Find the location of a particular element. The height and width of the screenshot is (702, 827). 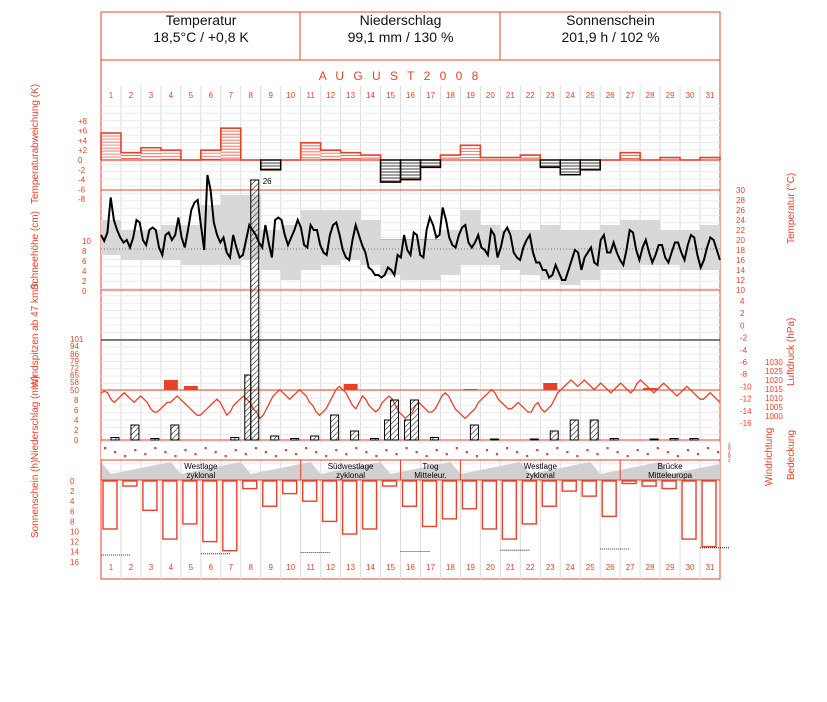

day-label-top: 22 is located at coordinates (530, 95).